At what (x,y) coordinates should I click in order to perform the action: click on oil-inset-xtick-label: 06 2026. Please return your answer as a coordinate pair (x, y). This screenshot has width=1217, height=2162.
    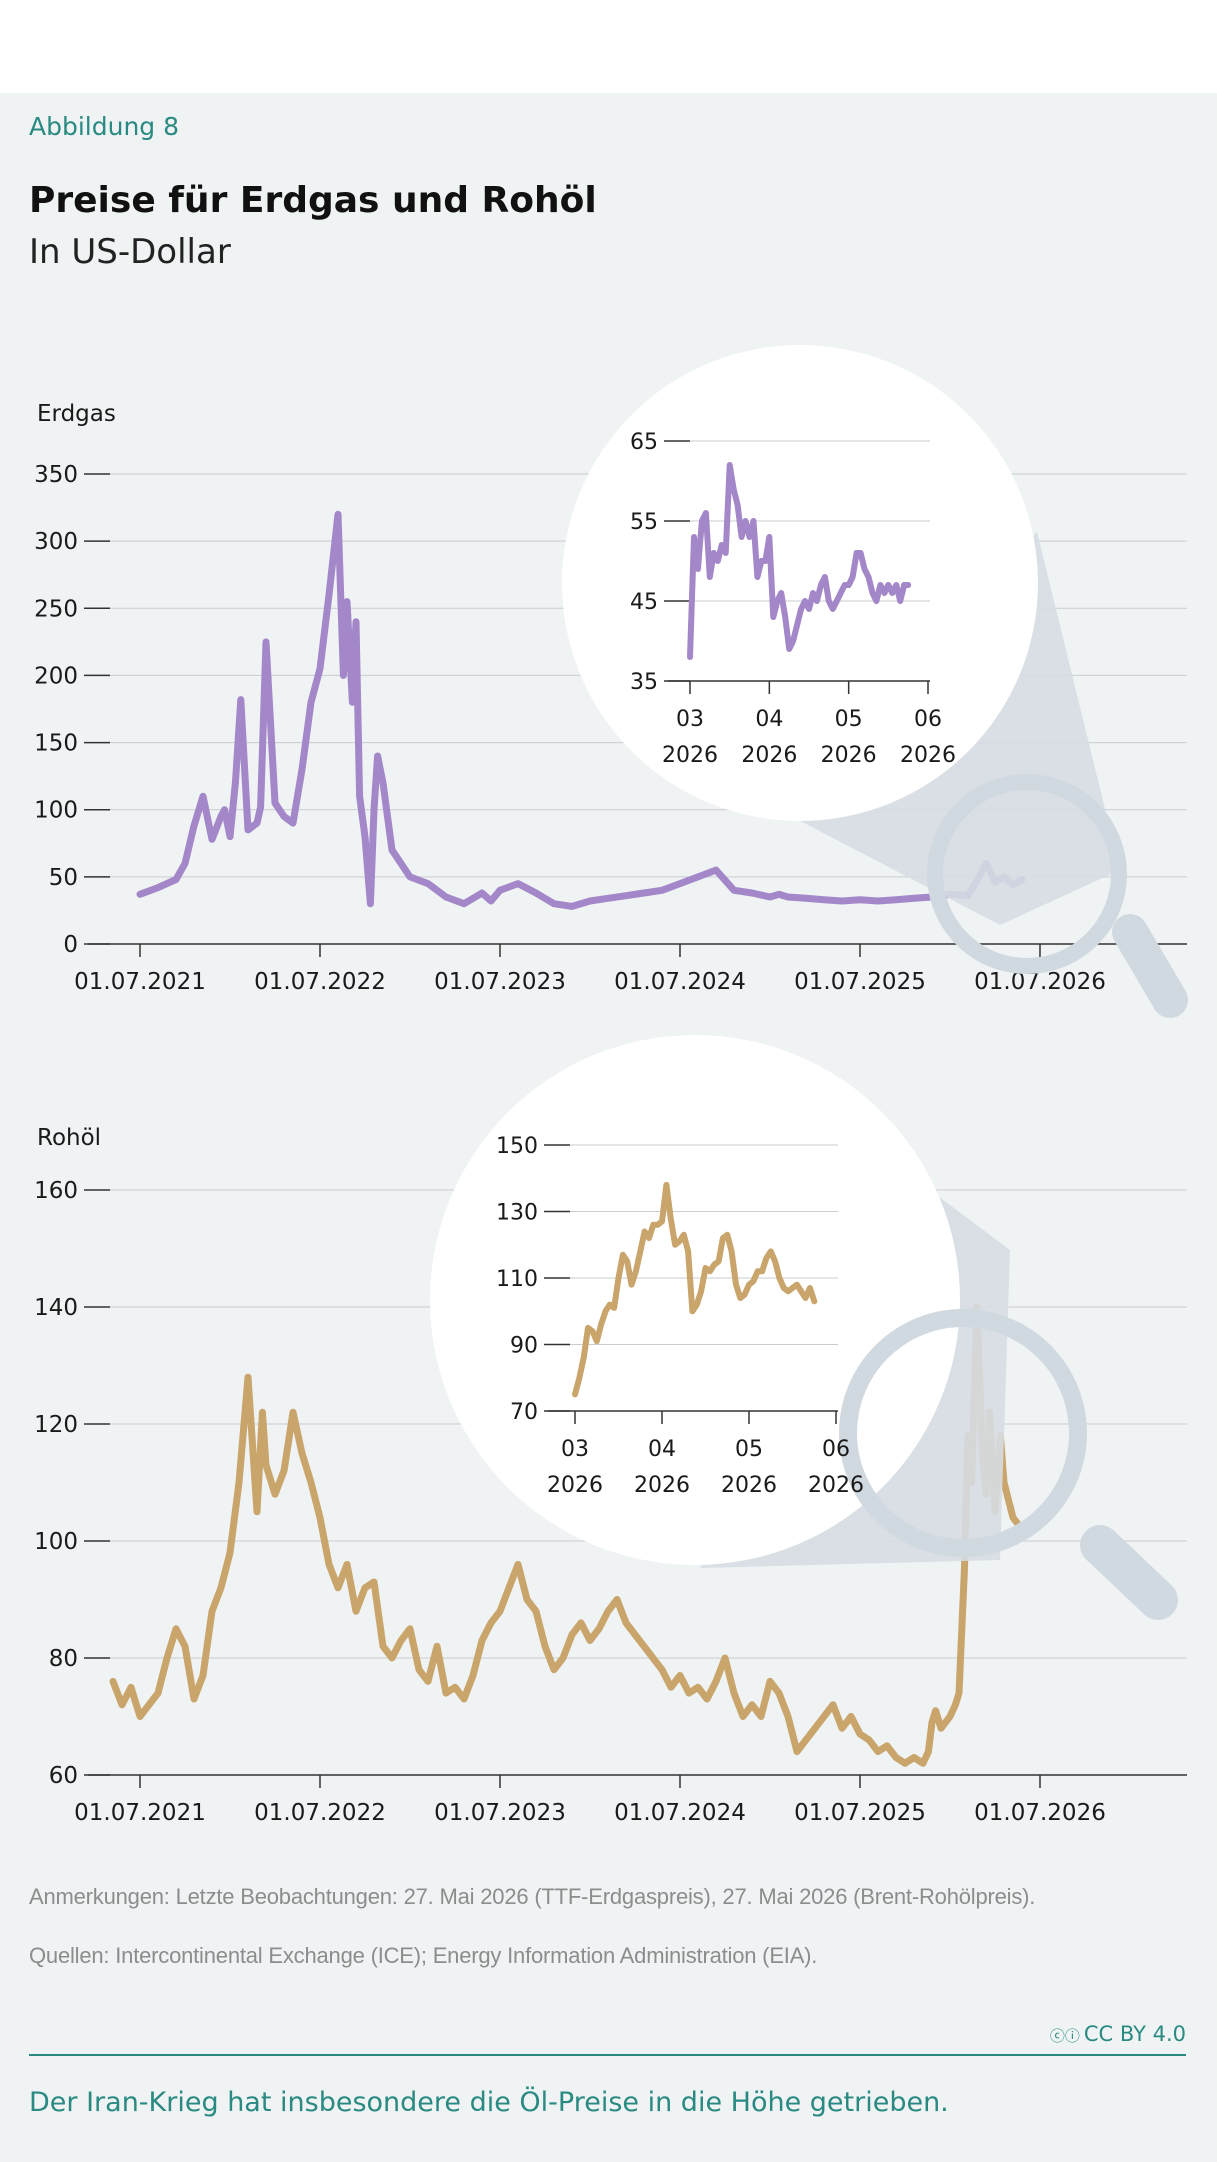
    Looking at the image, I should click on (836, 1467).